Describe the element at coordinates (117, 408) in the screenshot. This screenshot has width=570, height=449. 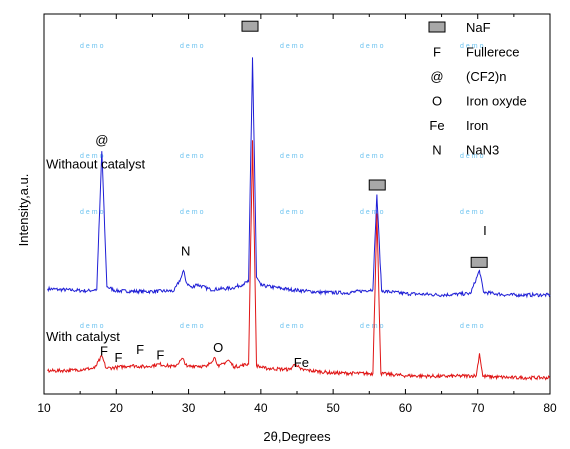
I see `x-tick-label: 20` at that location.